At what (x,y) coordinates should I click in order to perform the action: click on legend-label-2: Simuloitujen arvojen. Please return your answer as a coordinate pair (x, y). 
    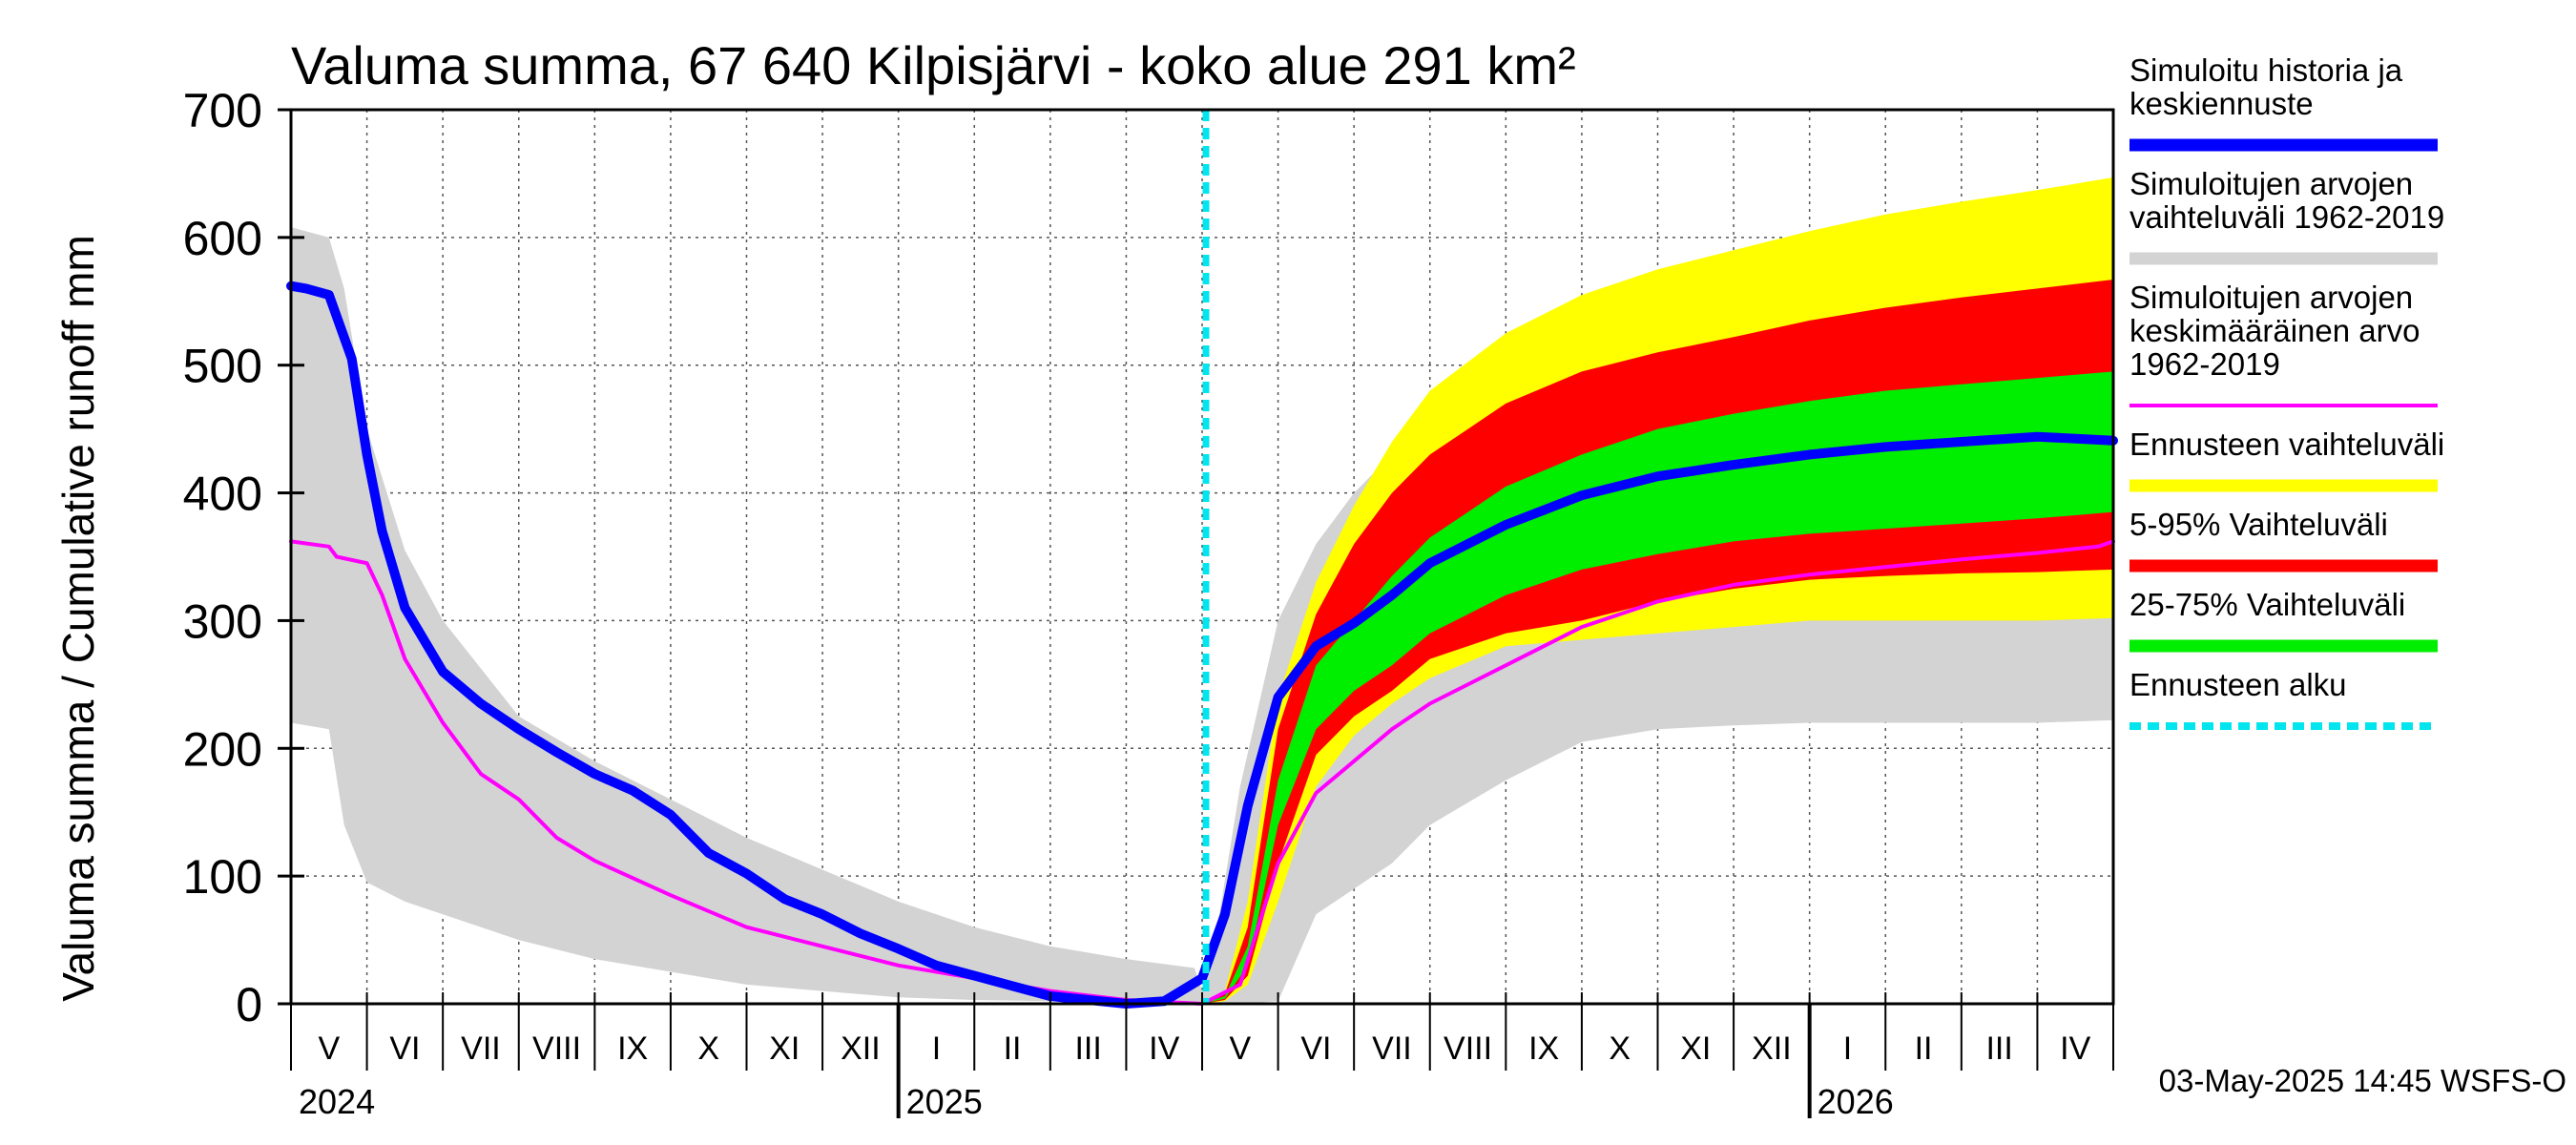
    Looking at the image, I should click on (2271, 297).